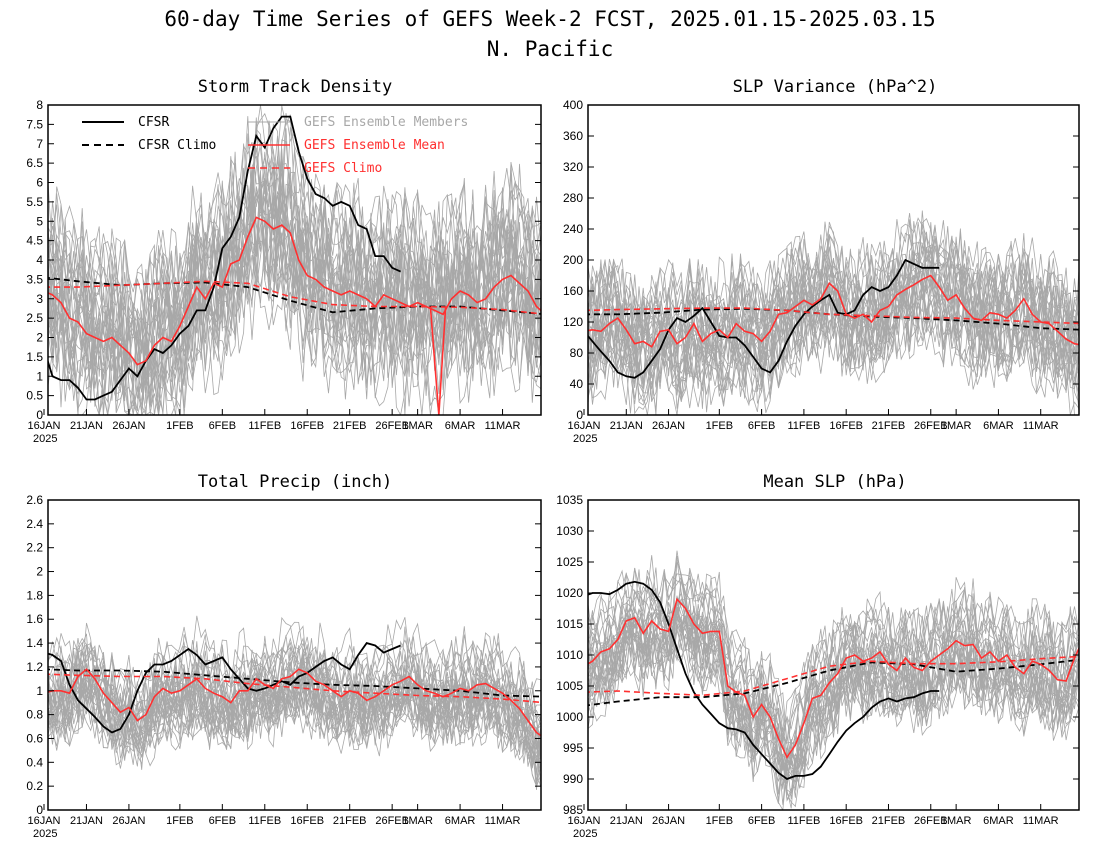 This screenshot has width=1100, height=850. Describe the element at coordinates (374, 145) in the screenshot. I see `legend-mean-label: GEFS Ensemble Mean` at that location.